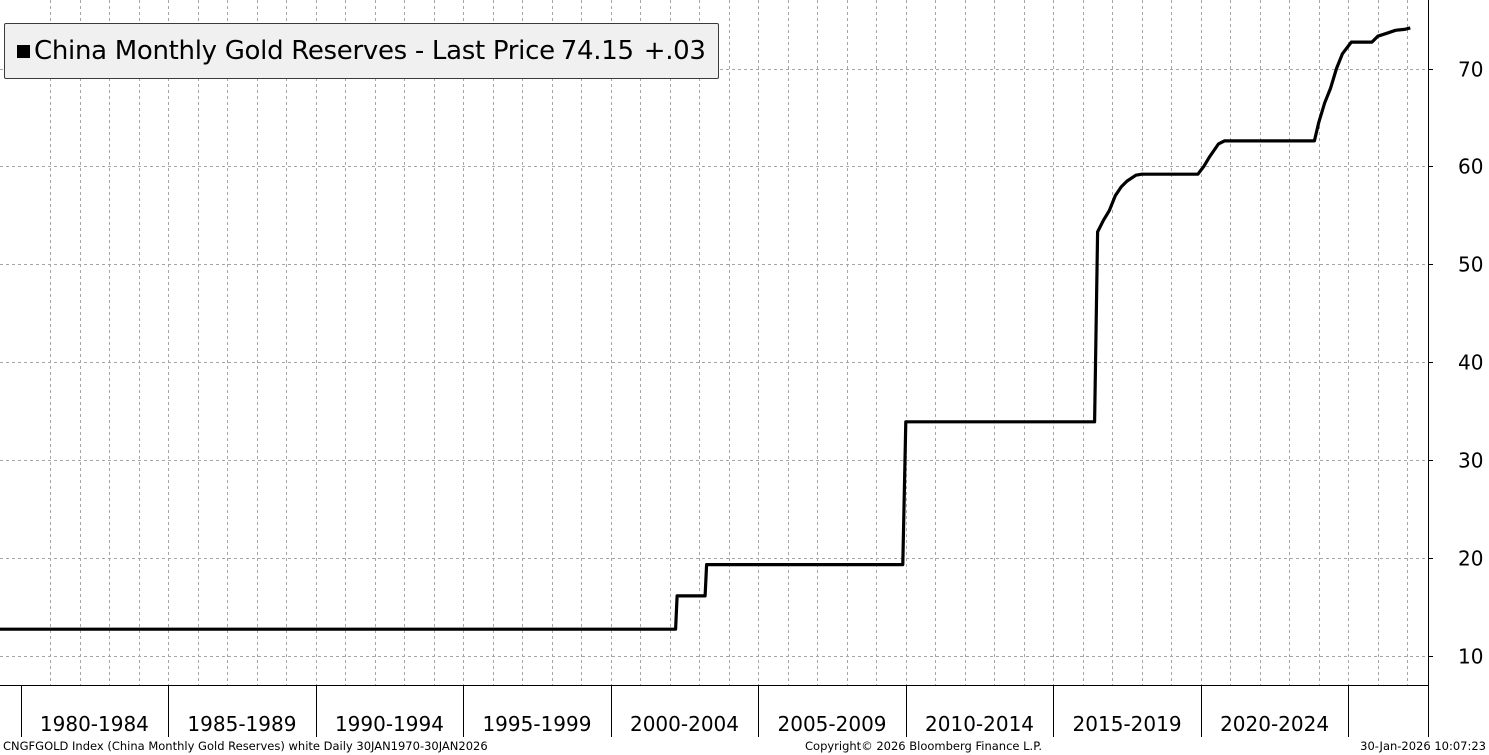  Describe the element at coordinates (1470, 167) in the screenshot. I see `y-tick-label: 60` at that location.